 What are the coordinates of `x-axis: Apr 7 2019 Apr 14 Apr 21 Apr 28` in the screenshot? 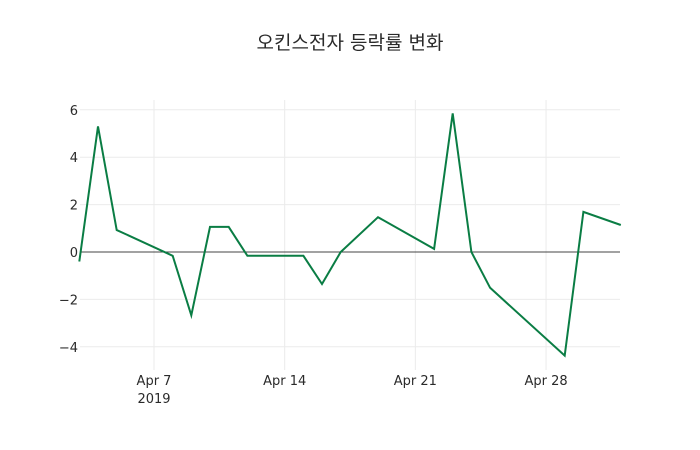 It's located at (352, 390).